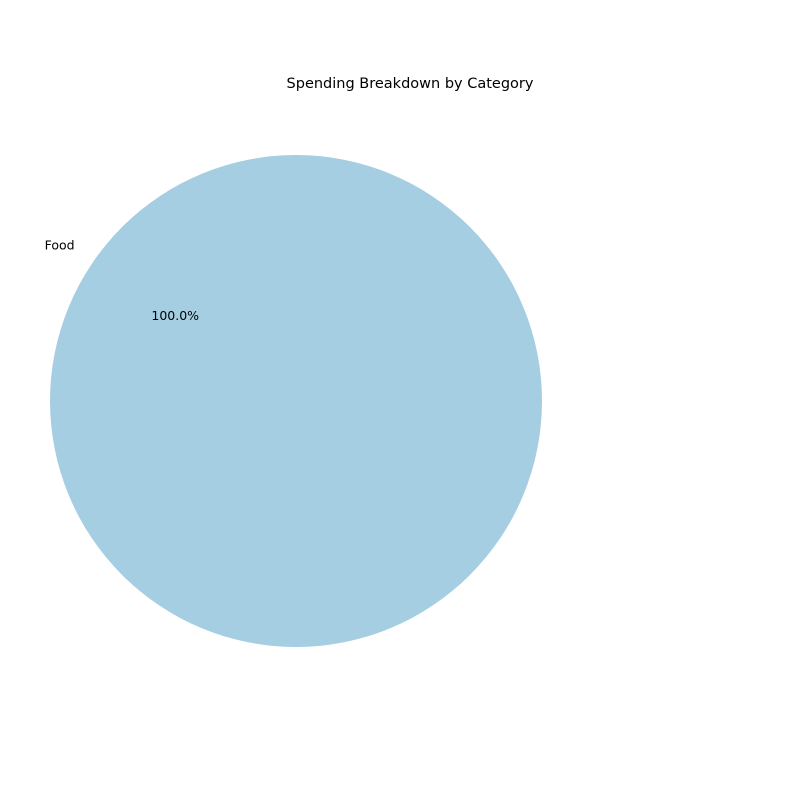  I want to click on slice-label-food: Food, so click(60, 244).